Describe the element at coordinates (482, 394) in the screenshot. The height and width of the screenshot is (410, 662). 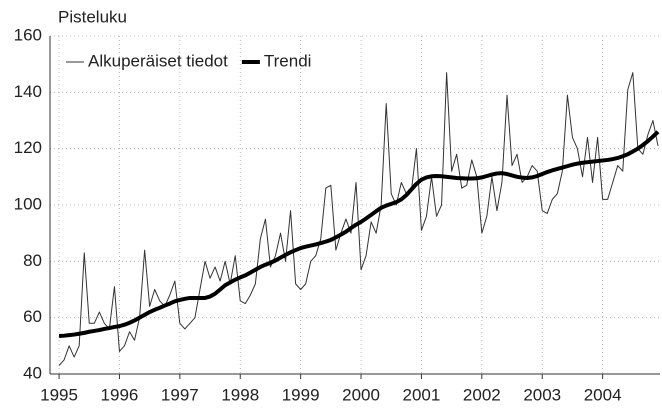
I see `x-tick-label: 2002` at that location.